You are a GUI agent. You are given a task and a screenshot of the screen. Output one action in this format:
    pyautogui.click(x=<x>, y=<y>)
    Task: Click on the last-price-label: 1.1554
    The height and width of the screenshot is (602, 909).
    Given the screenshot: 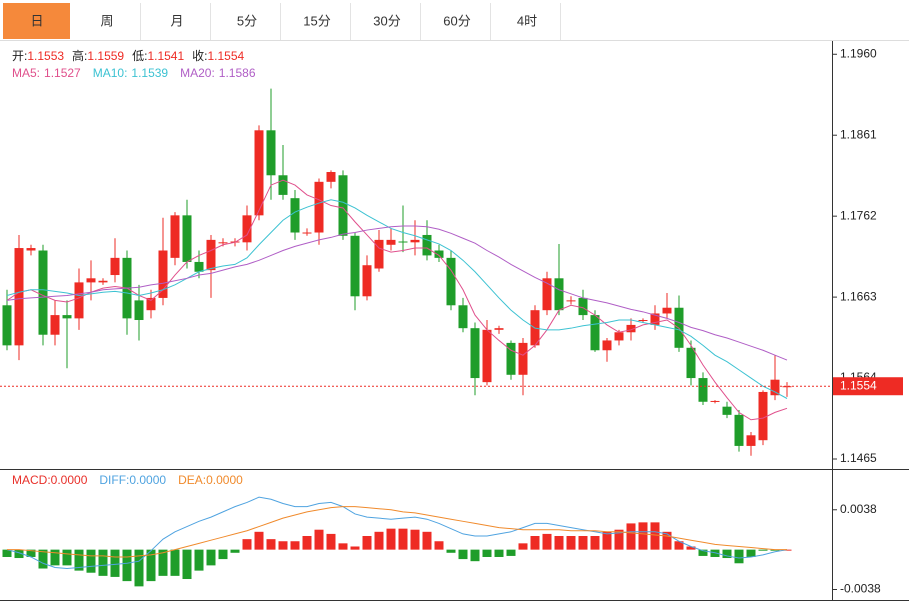 What is the action you would take?
    pyautogui.click(x=858, y=385)
    